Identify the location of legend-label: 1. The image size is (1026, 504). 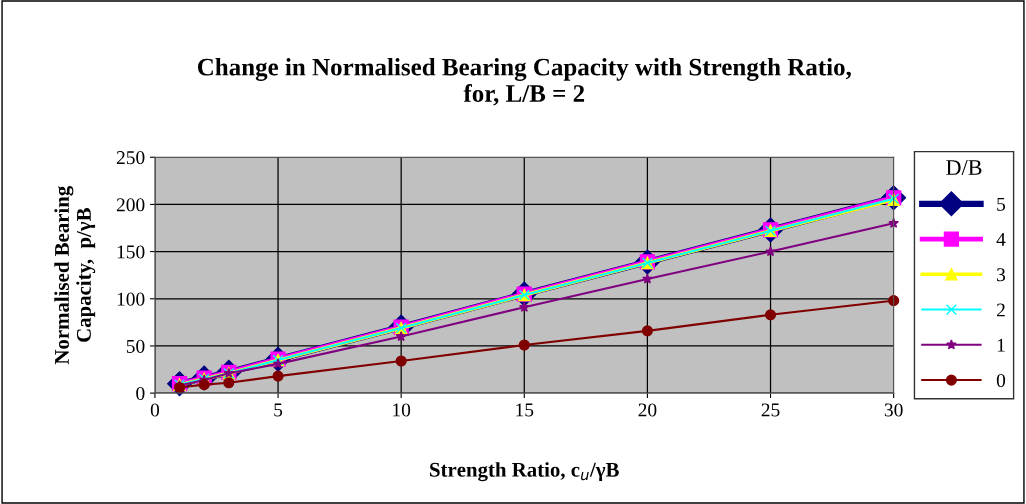
(1001, 345).